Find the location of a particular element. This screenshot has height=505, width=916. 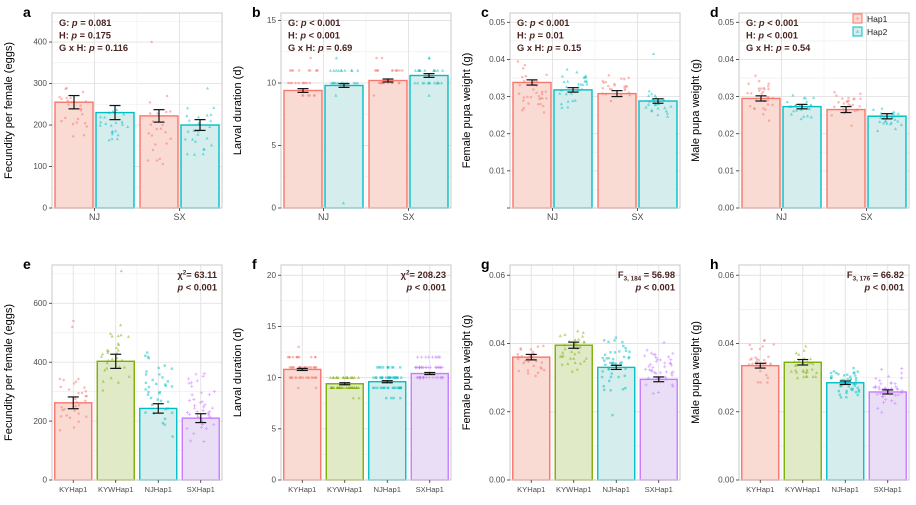

stats-annotation: H: p < 0.001 is located at coordinates (772, 36).